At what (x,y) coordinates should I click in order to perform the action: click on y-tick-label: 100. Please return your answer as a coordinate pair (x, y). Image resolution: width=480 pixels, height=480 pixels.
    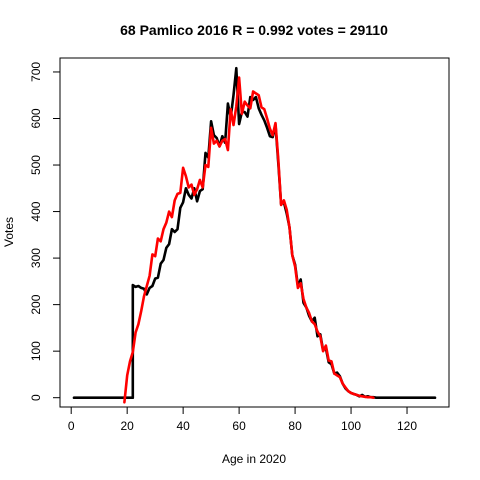
    Looking at the image, I should click on (36, 351).